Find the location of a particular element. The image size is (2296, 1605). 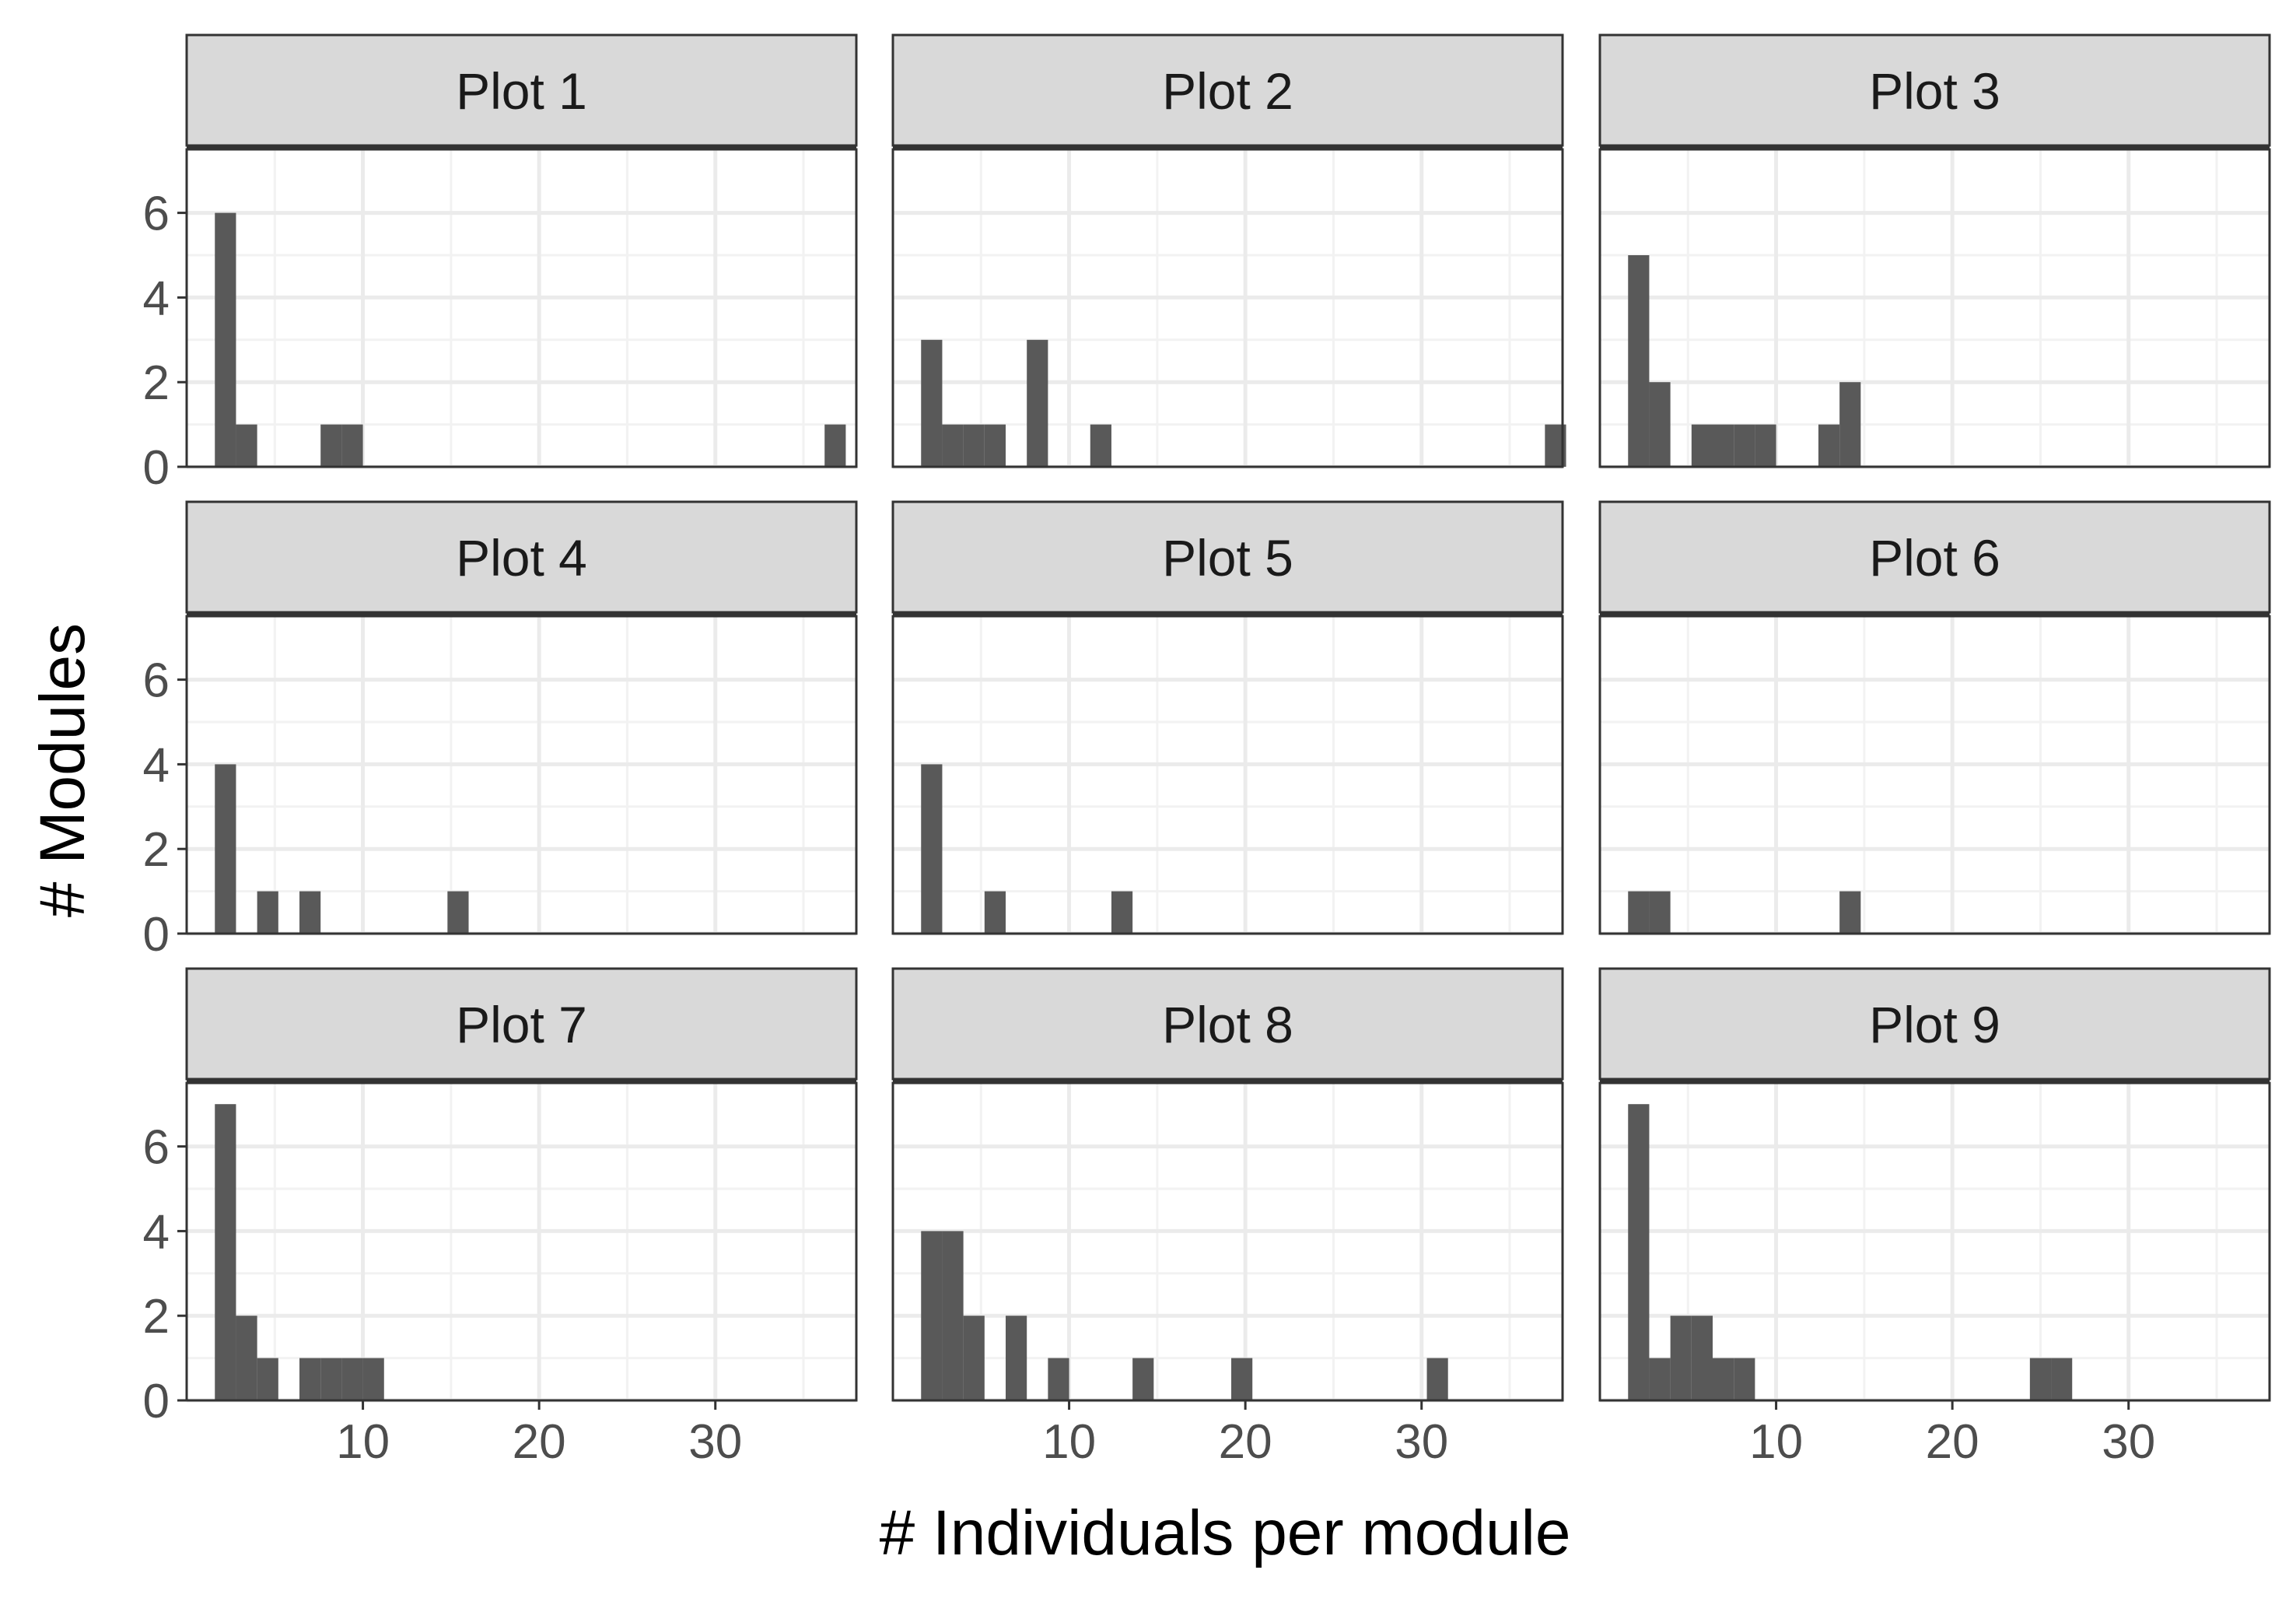

facet-panel: Plot 1 0 2 4 6 is located at coordinates (500, 264).